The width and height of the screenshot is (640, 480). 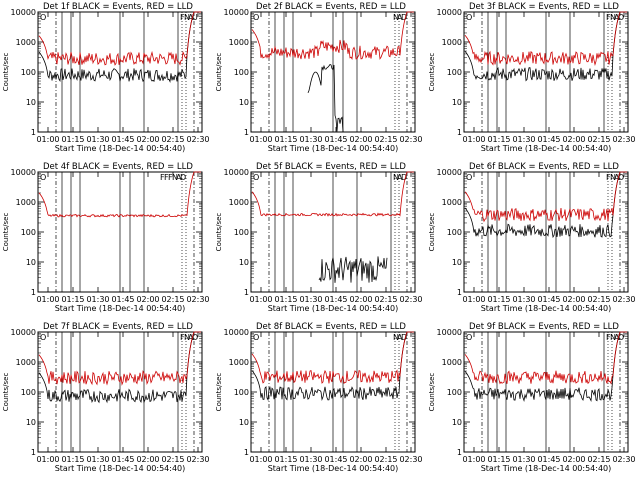 What do you see at coordinates (544, 7) in the screenshot?
I see `chart-title: Det 3f BLACK = Events, RED = LLD` at bounding box center [544, 7].